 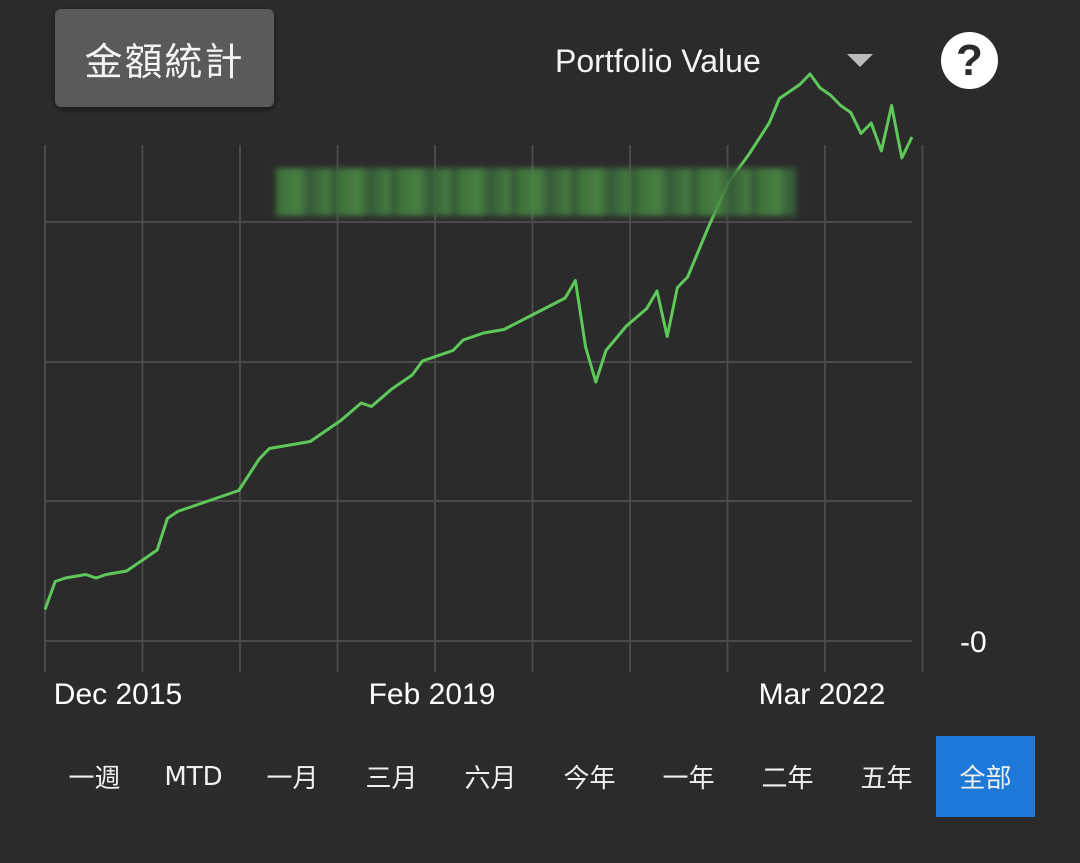 What do you see at coordinates (860, 60) in the screenshot?
I see `chevron-down-icon` at bounding box center [860, 60].